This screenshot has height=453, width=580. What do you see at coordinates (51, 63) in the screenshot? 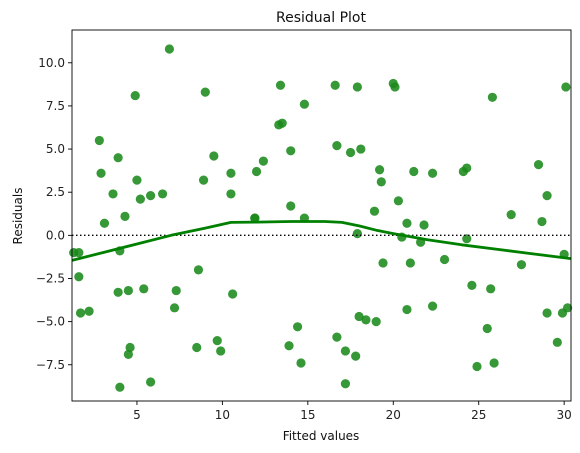
I see `y-tick-label: 10.0` at bounding box center [51, 63].